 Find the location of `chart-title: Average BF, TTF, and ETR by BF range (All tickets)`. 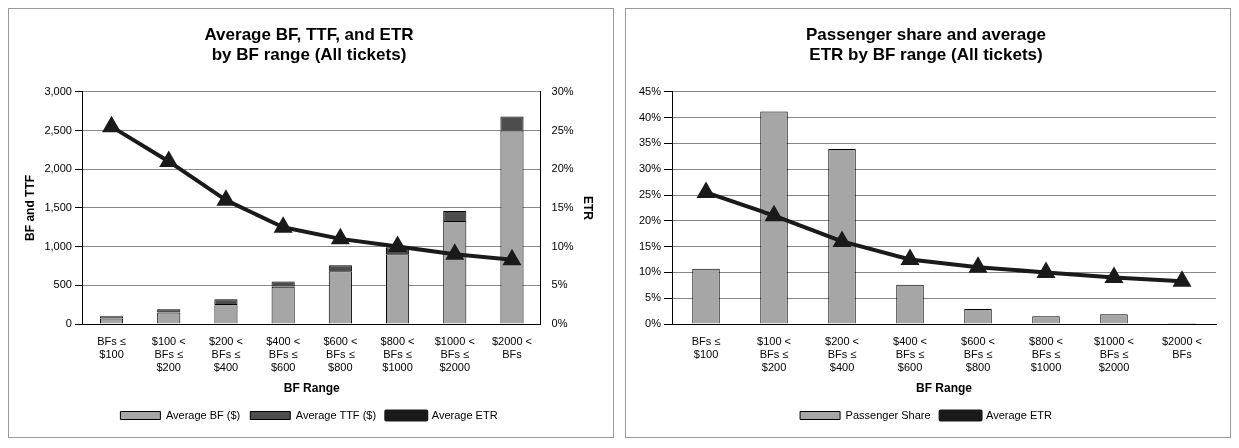

chart-title: Average BF, TTF, and ETR by BF range (All tickets) is located at coordinates (309, 44).